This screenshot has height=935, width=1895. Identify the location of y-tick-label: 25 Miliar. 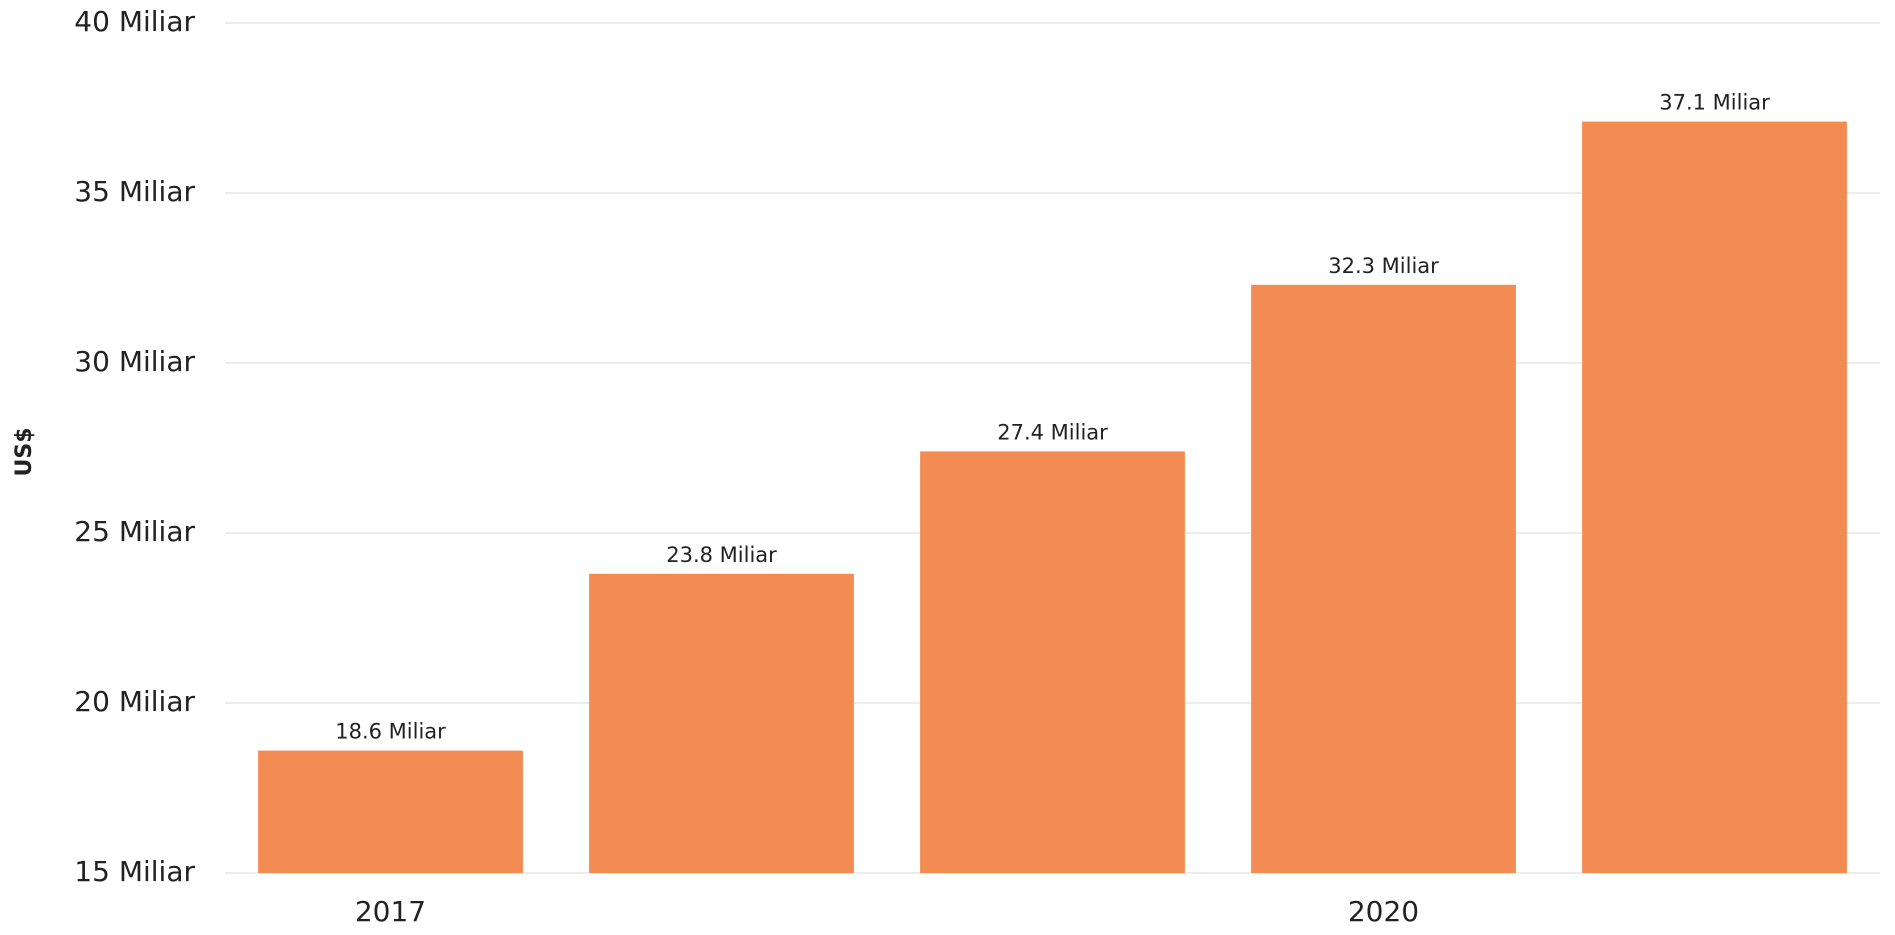
(134, 531).